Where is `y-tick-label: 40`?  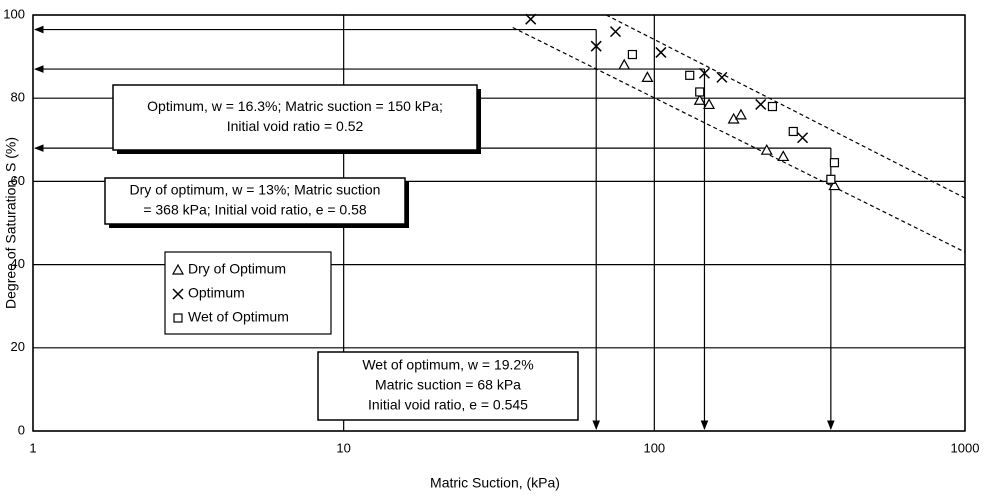 y-tick-label: 40 is located at coordinates (18, 263).